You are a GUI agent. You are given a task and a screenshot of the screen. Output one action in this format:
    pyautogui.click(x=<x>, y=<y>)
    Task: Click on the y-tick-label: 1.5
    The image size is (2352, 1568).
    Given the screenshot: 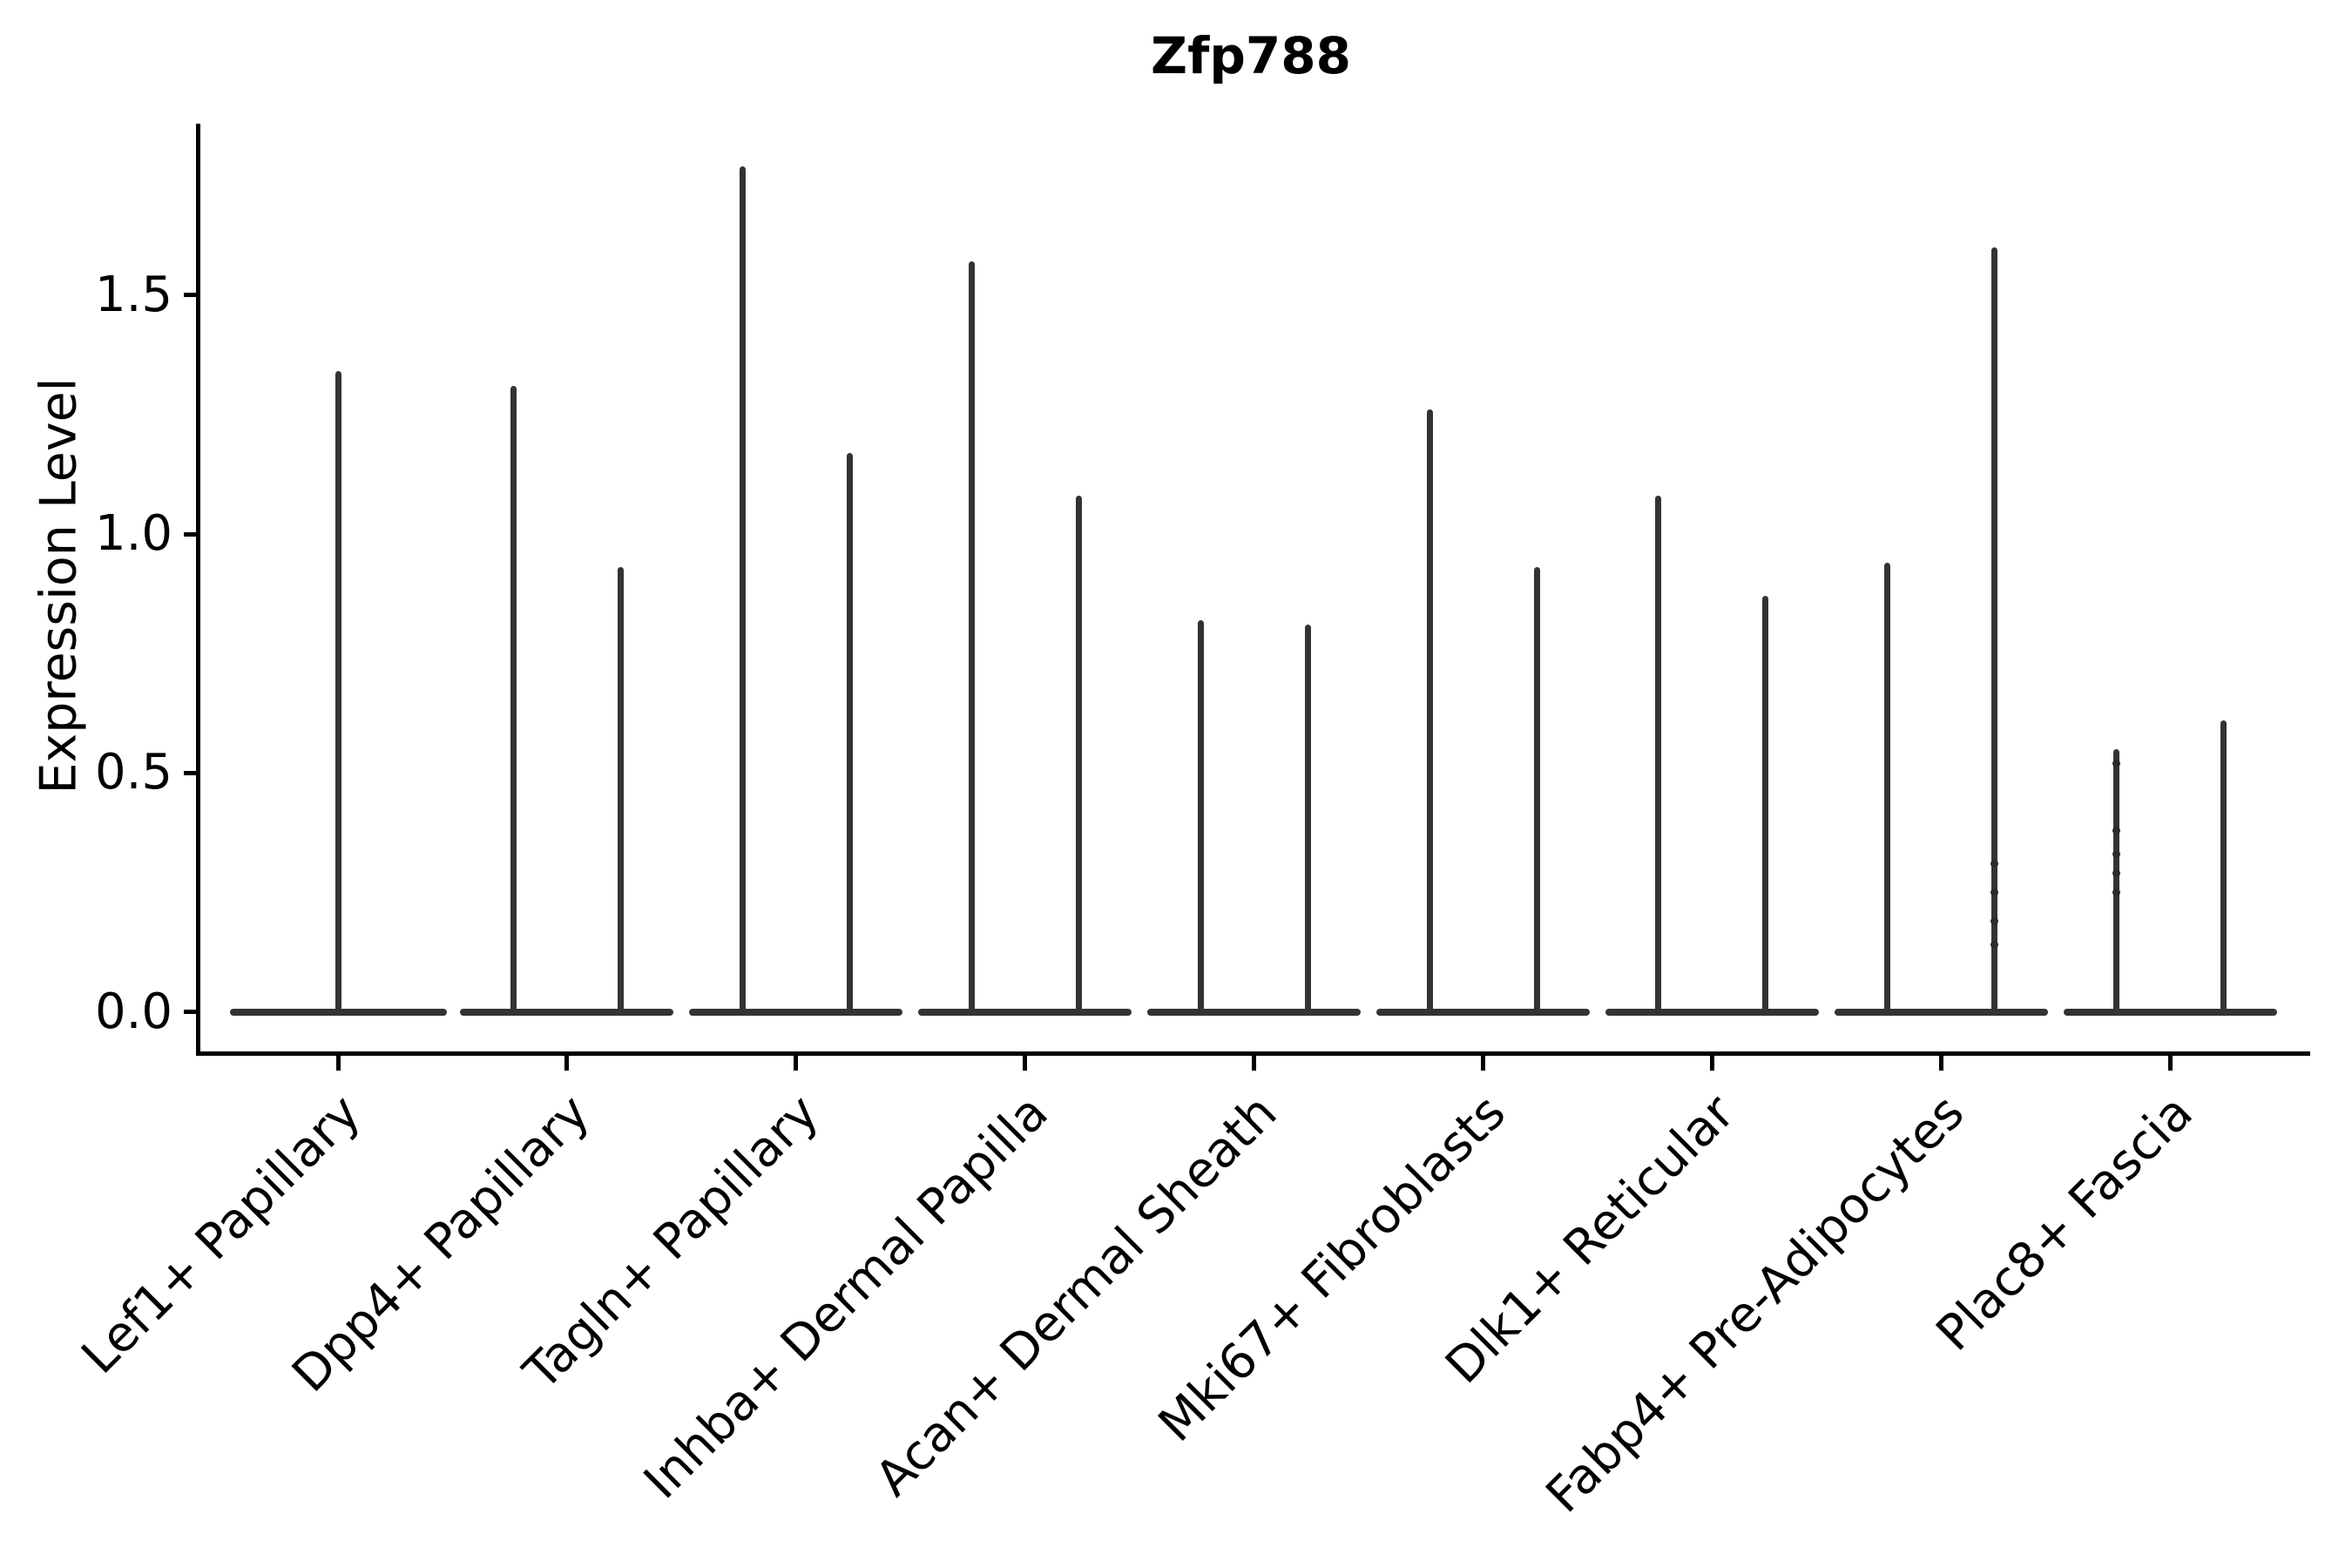 What is the action you would take?
    pyautogui.click(x=133, y=294)
    